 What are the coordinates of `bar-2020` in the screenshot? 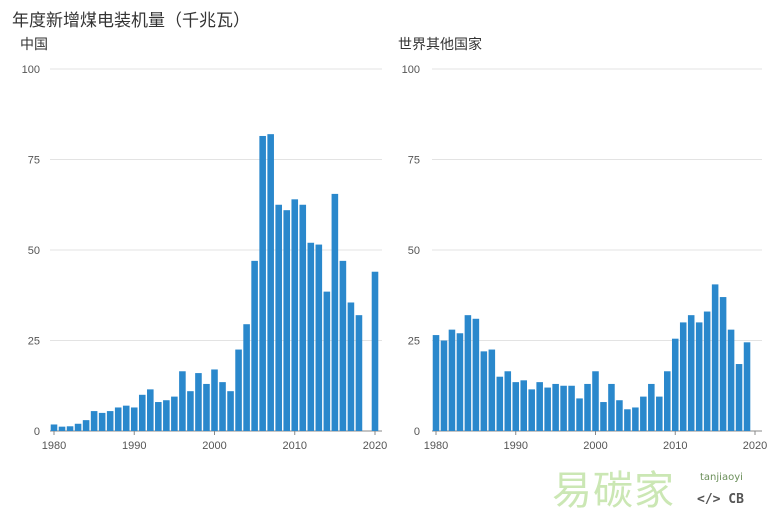 It's located at (375, 351).